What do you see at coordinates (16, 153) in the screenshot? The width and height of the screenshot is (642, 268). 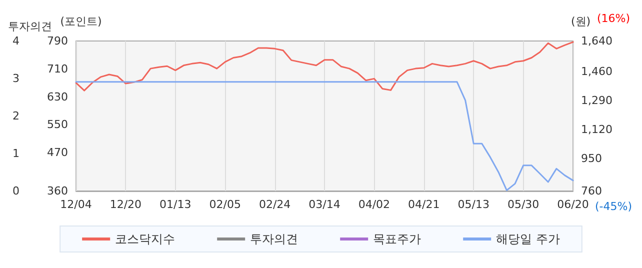 I see `y3-tick-label: 1` at bounding box center [16, 153].